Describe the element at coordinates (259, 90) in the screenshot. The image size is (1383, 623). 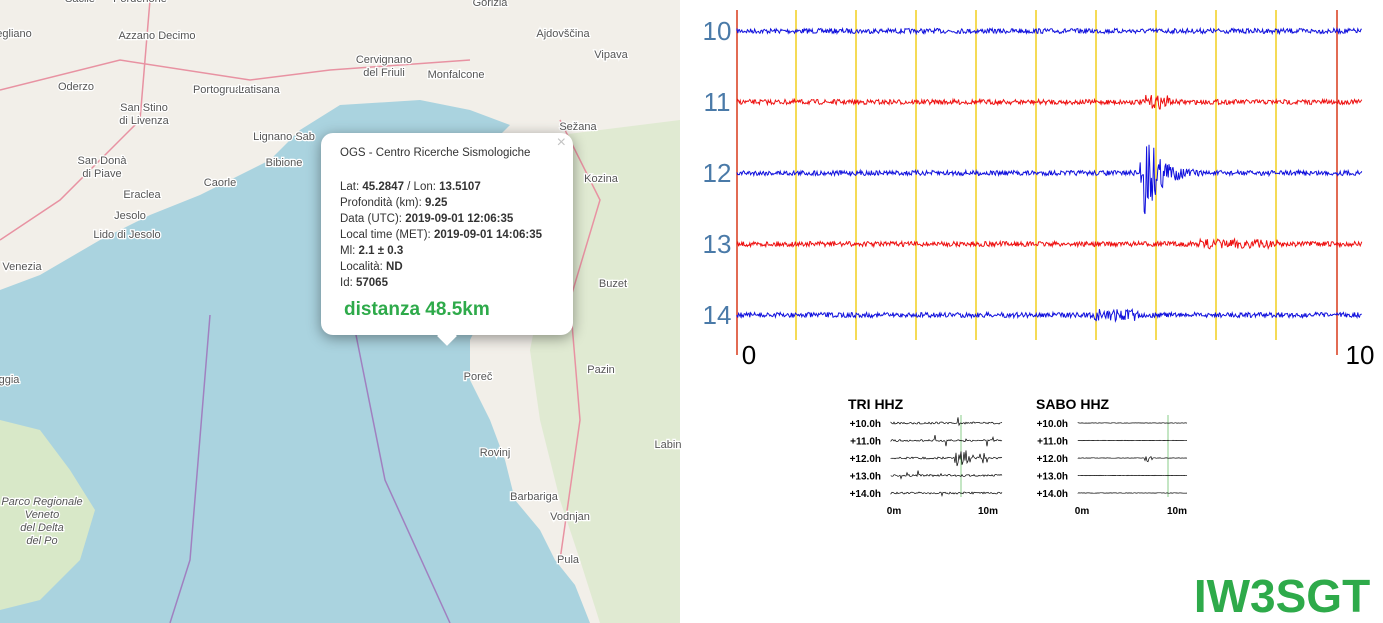
I see `map-label: Latisana` at that location.